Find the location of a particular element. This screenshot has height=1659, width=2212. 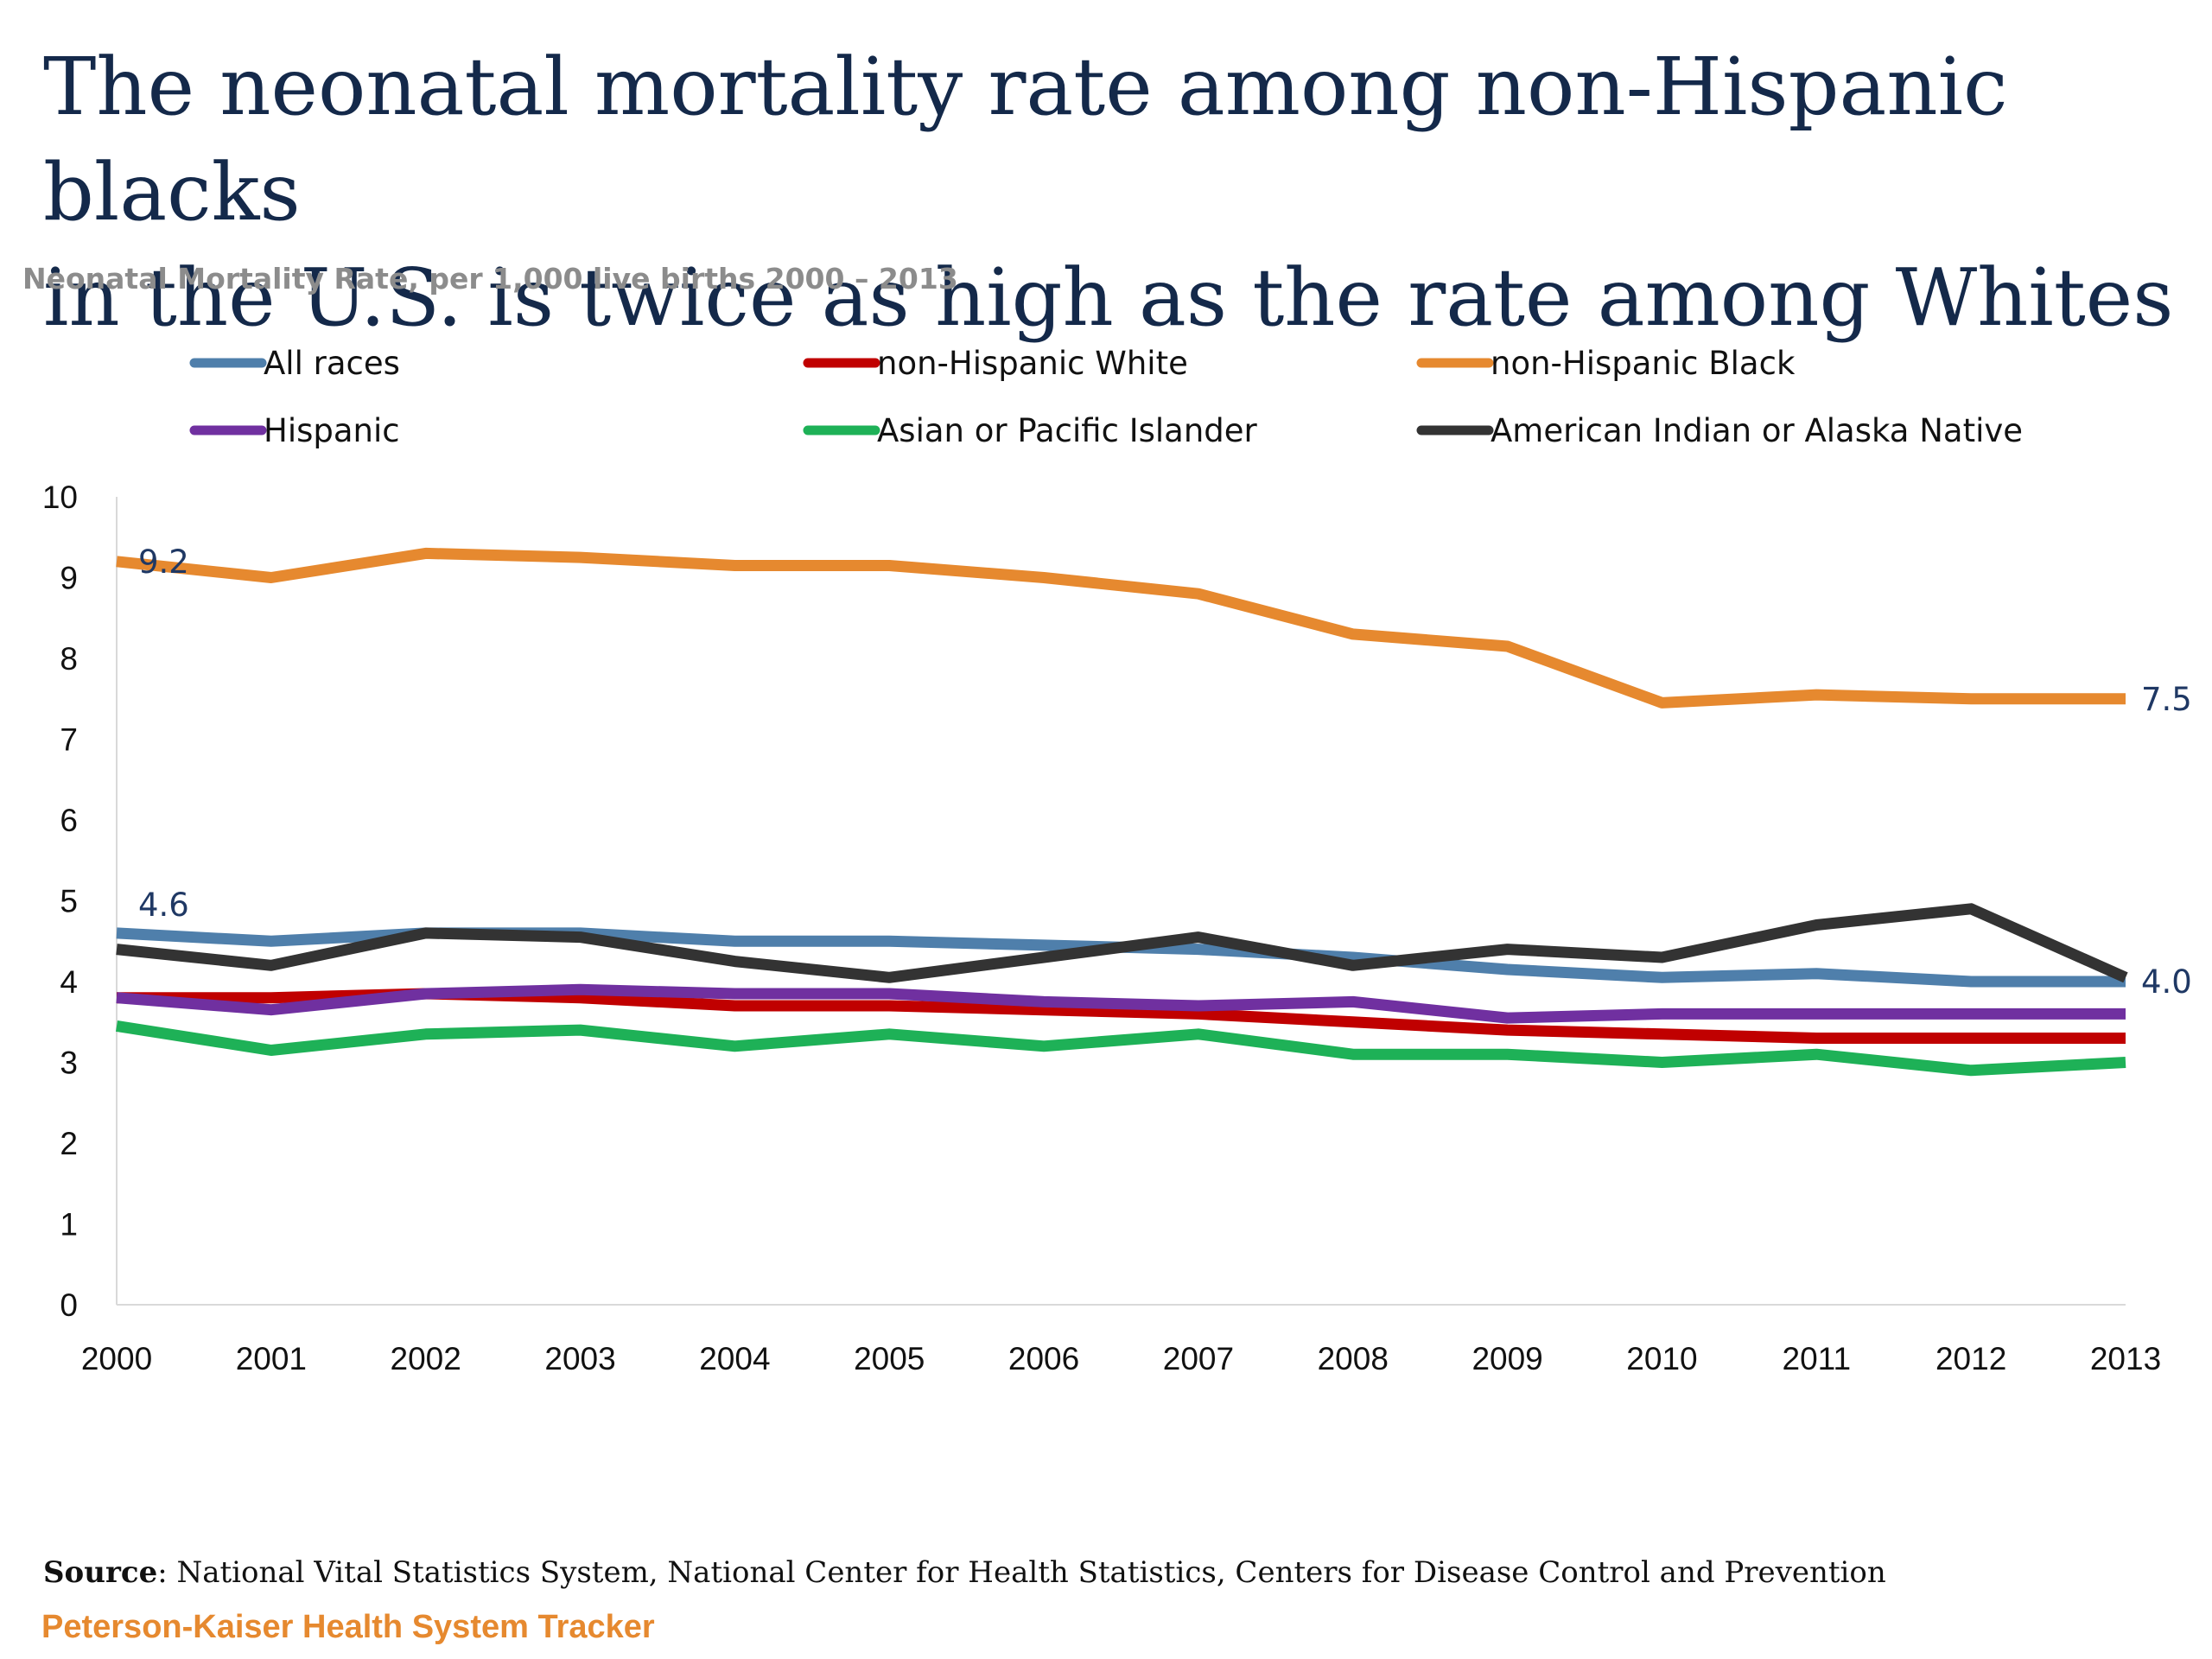

y-tick-label: 5 is located at coordinates (69, 901).